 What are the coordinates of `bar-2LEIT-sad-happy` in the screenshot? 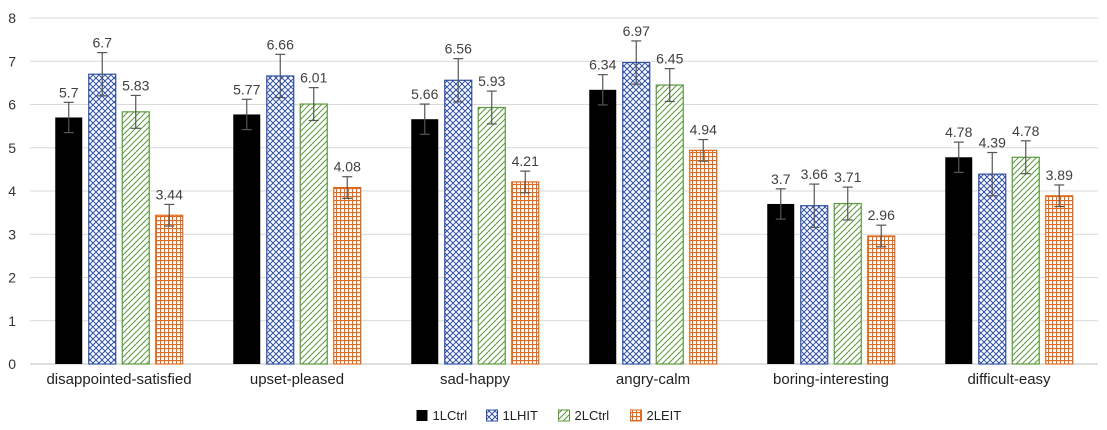 It's located at (525, 273).